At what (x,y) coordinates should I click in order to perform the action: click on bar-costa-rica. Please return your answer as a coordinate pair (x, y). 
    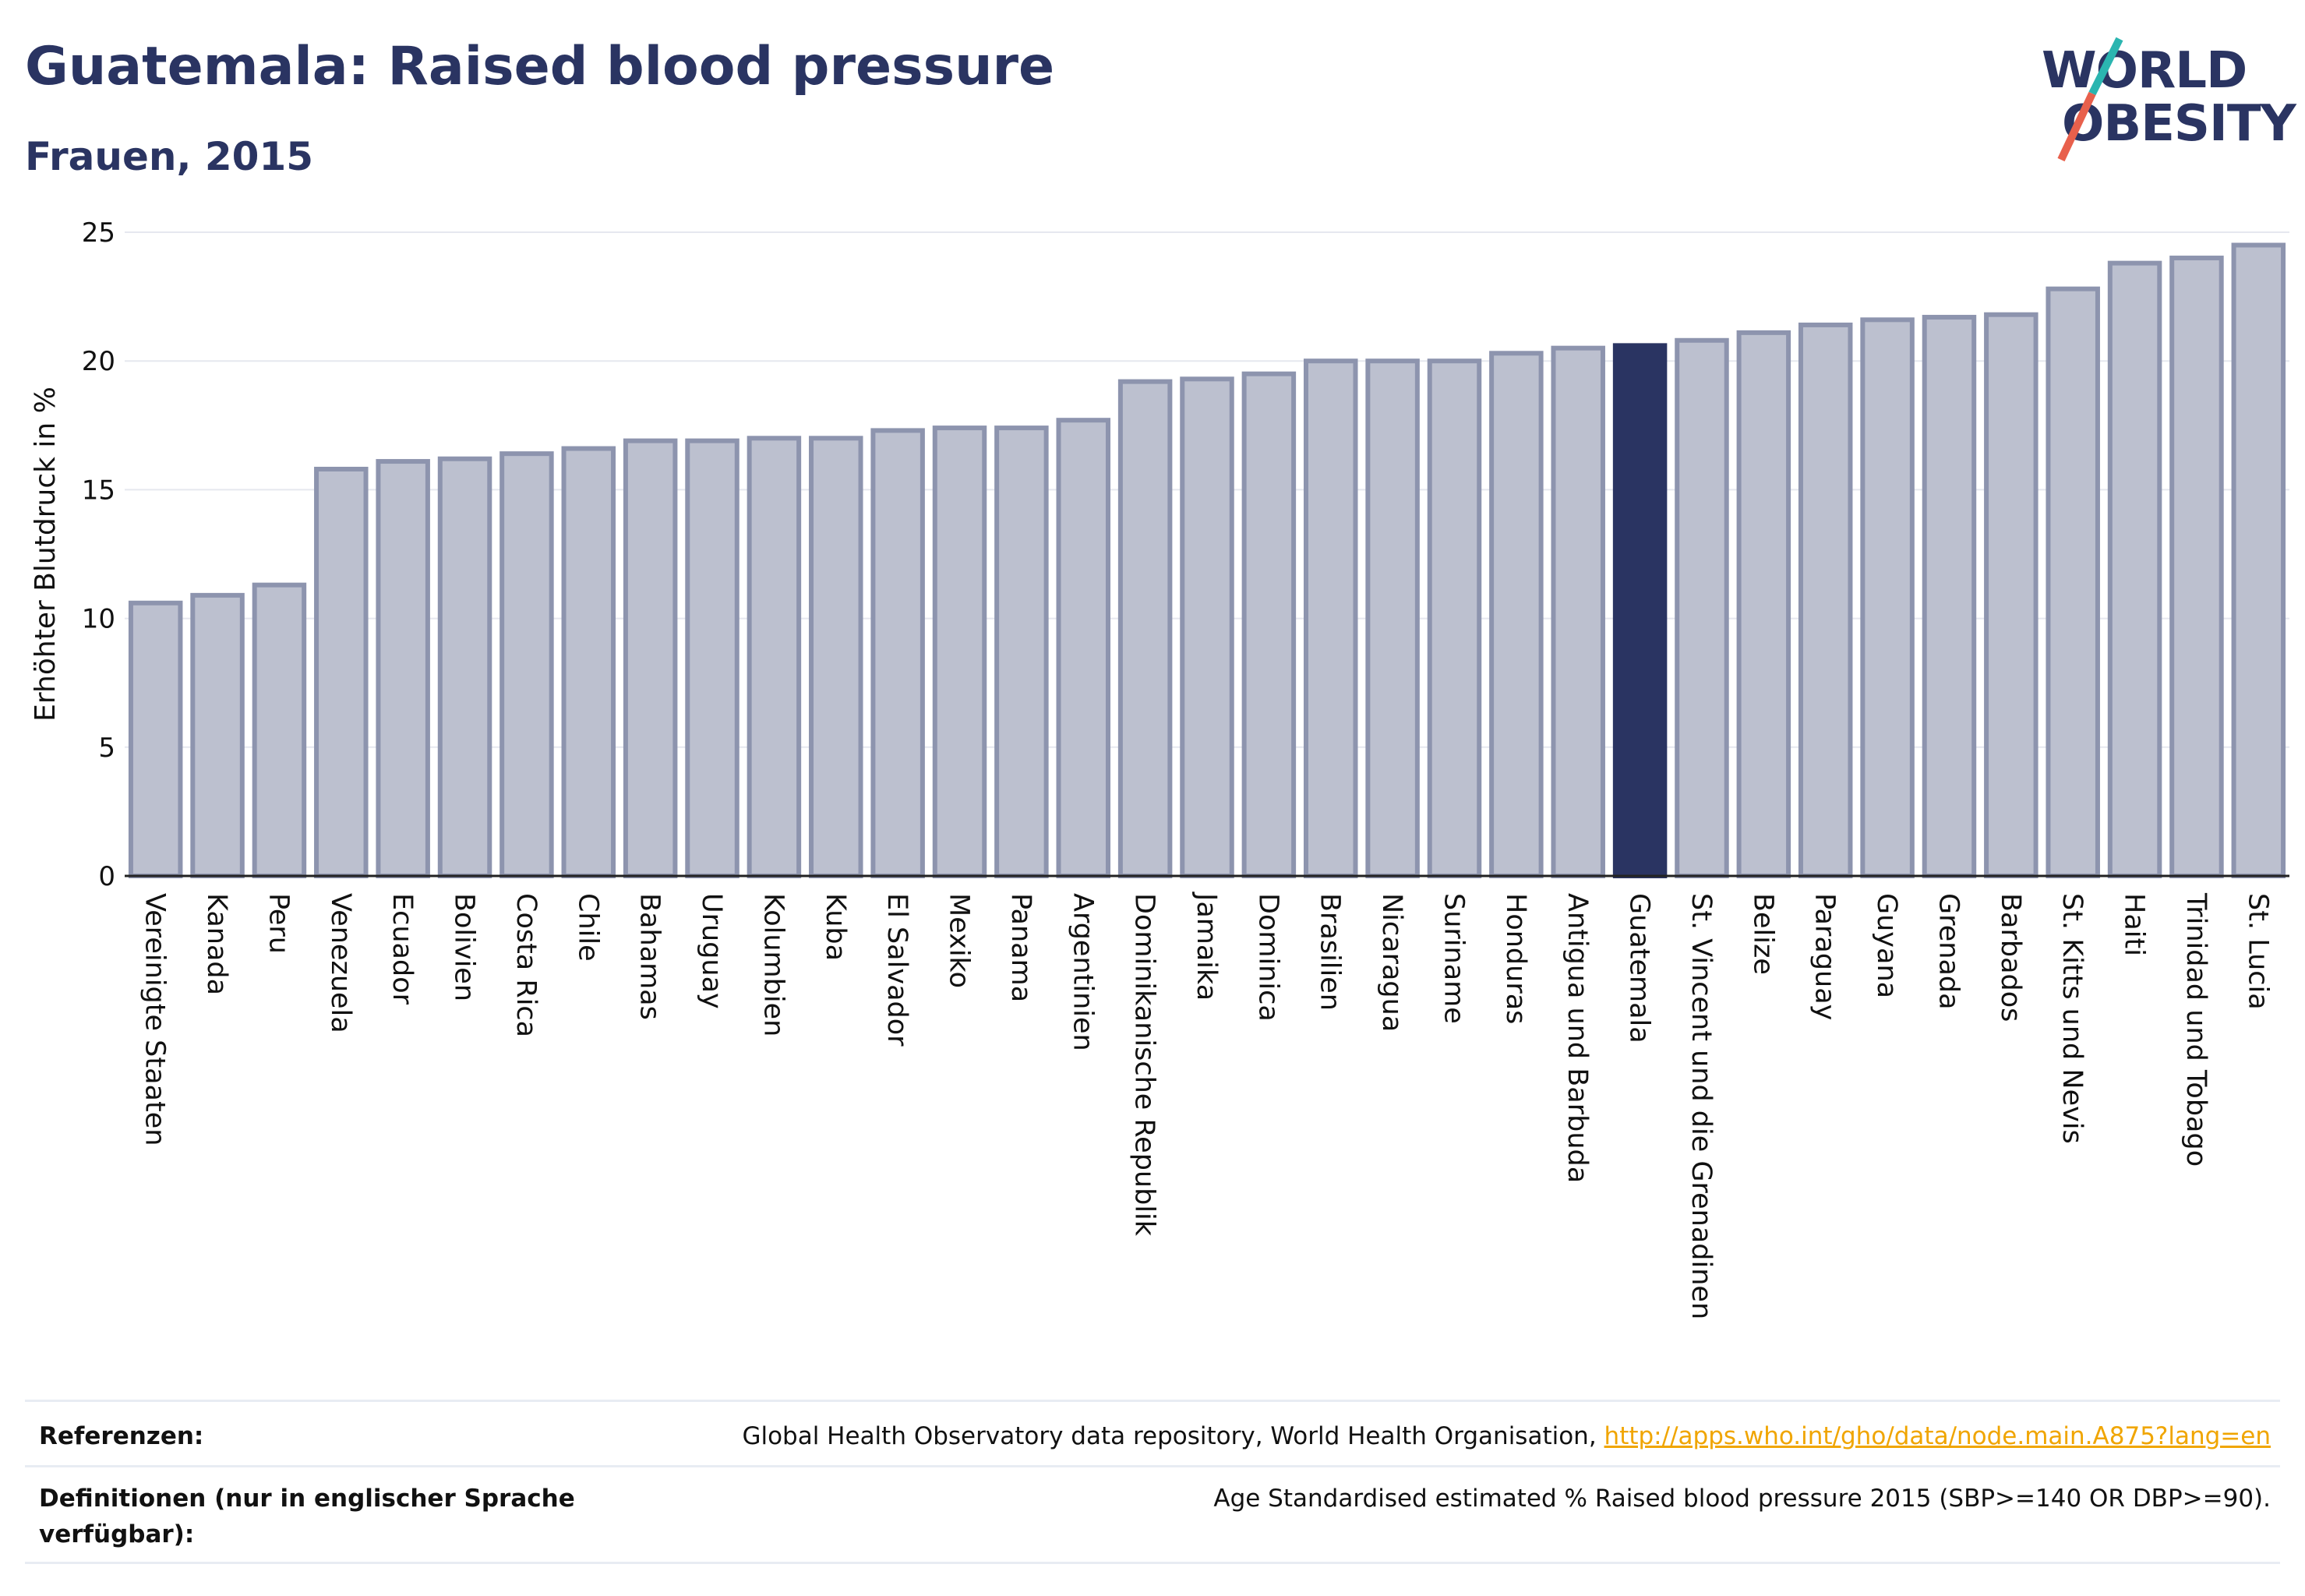
    Looking at the image, I should click on (526, 664).